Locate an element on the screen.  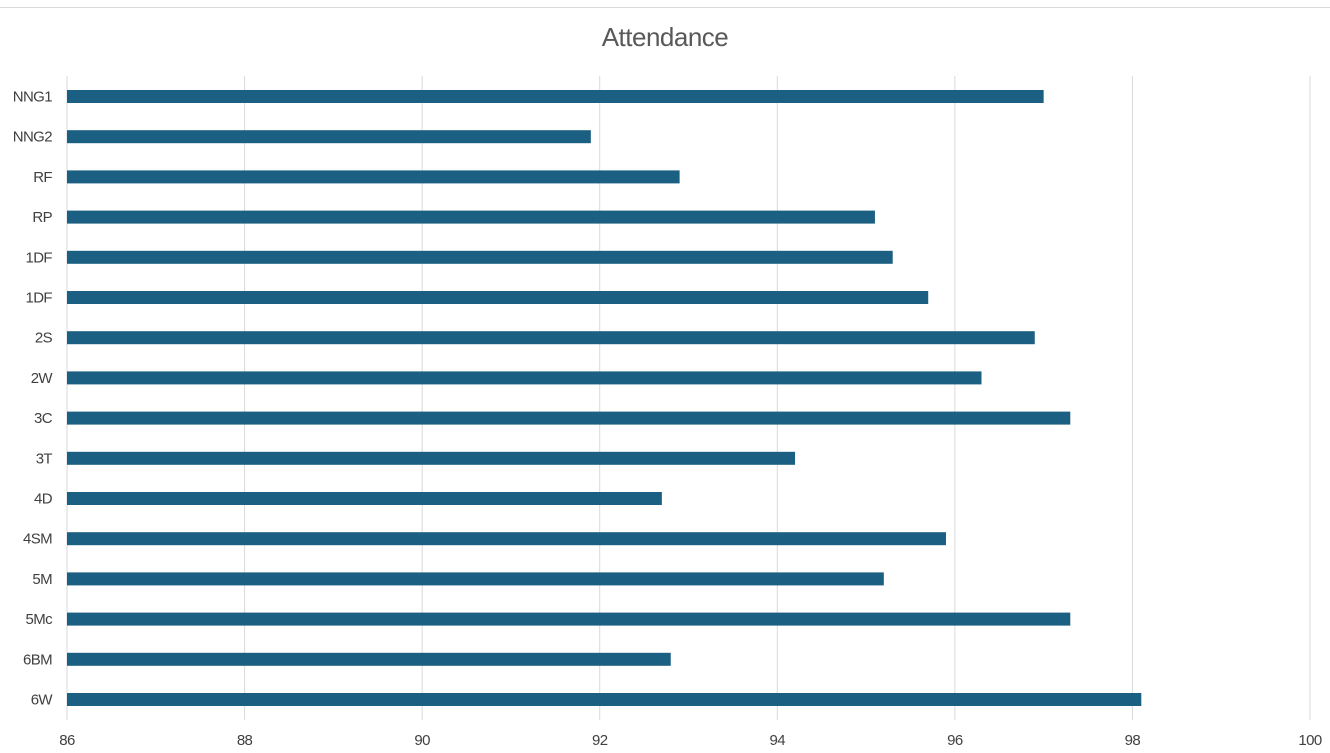
category-label: 2S is located at coordinates (44, 338).